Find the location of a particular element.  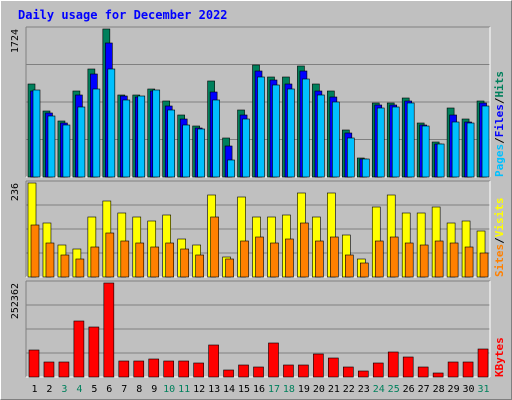

legend-entry: Sites is located at coordinates (499, 260).